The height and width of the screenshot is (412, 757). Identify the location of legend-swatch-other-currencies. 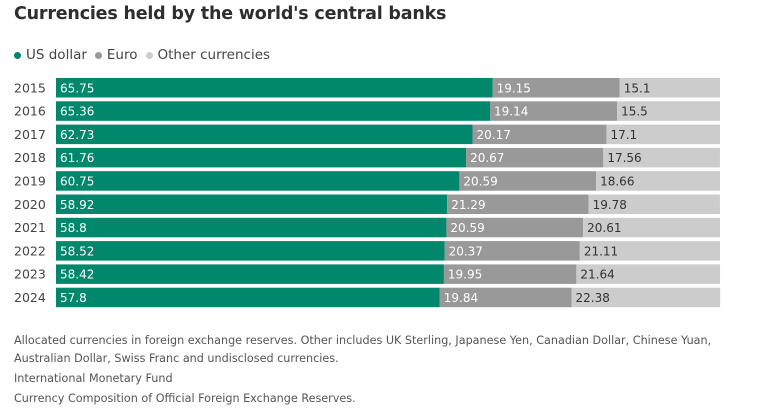
(149, 55).